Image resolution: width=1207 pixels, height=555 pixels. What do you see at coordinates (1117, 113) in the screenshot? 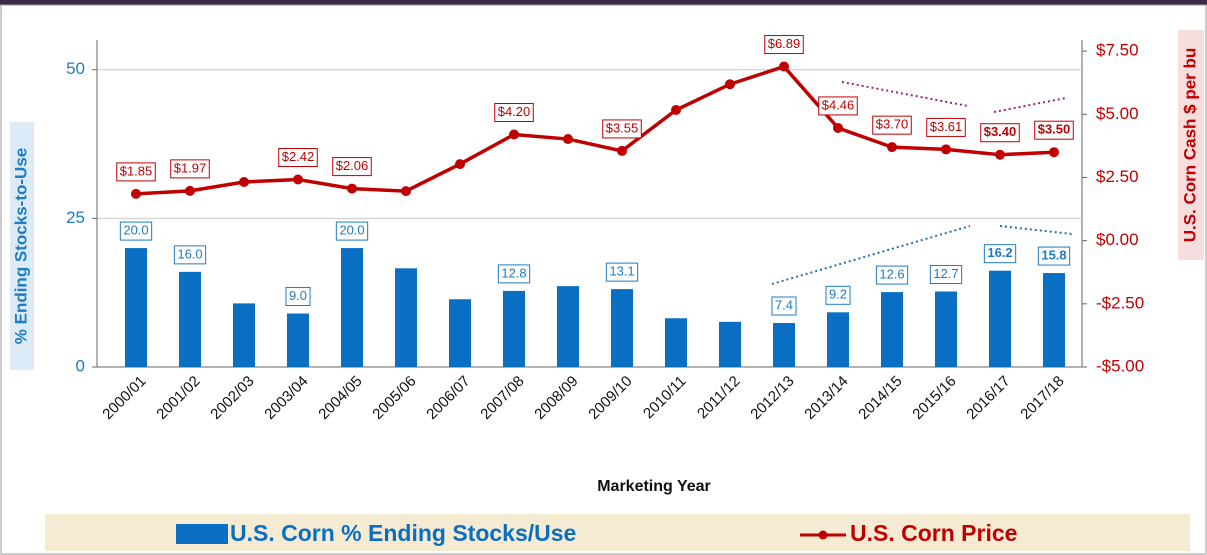
I see `y2-tick-label: $5.00` at bounding box center [1117, 113].